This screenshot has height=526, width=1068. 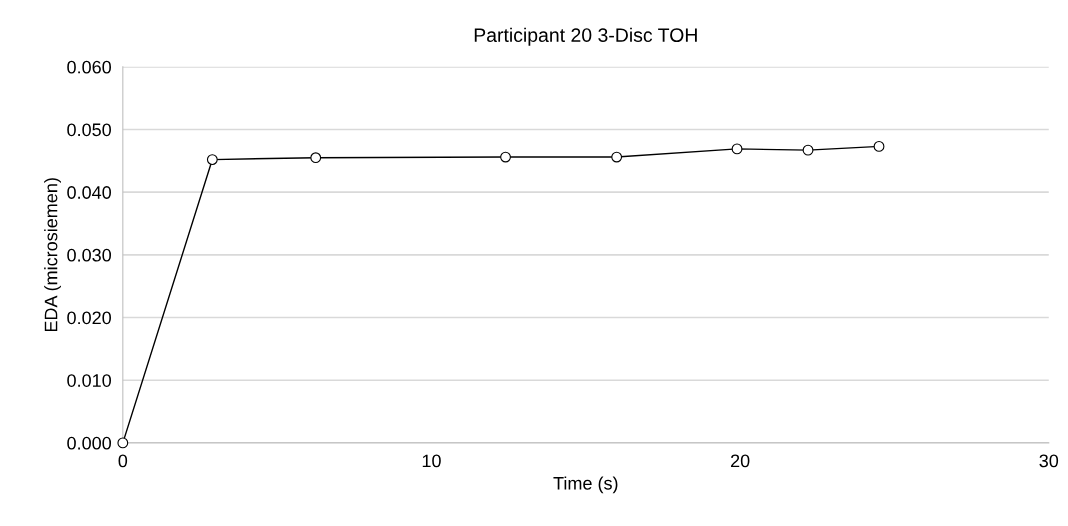 What do you see at coordinates (585, 485) in the screenshot?
I see `x-axis-title: Time (s)` at bounding box center [585, 485].